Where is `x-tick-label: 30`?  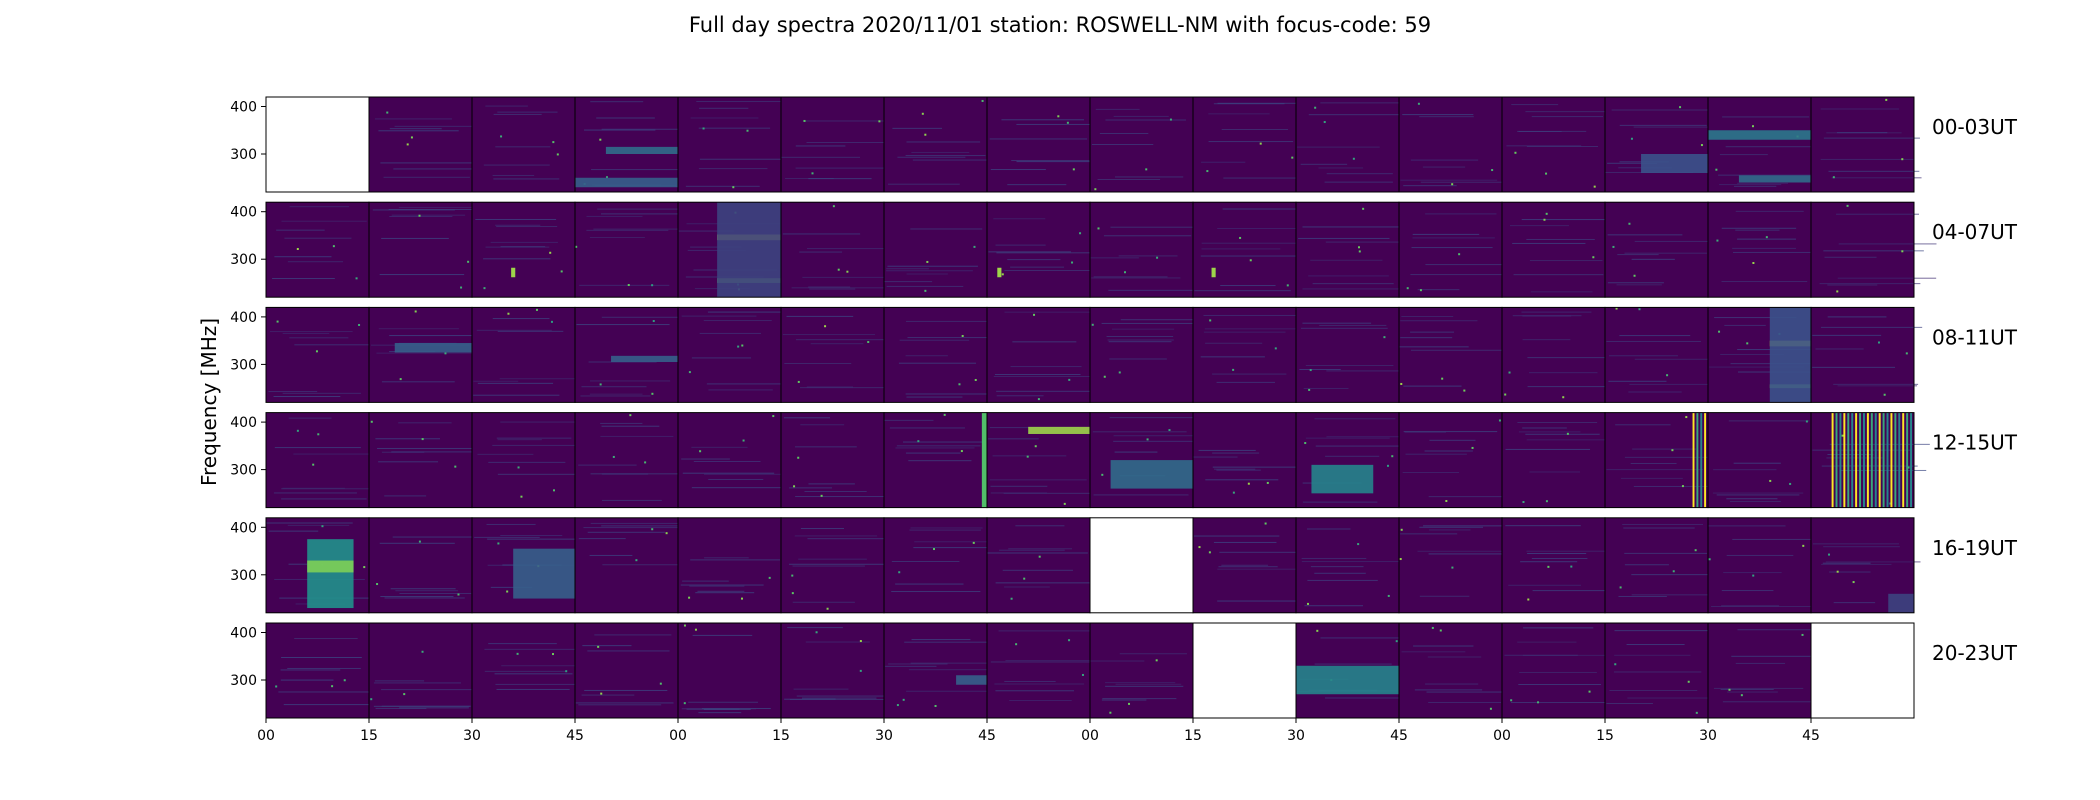 x-tick-label: 30 is located at coordinates (1708, 736).